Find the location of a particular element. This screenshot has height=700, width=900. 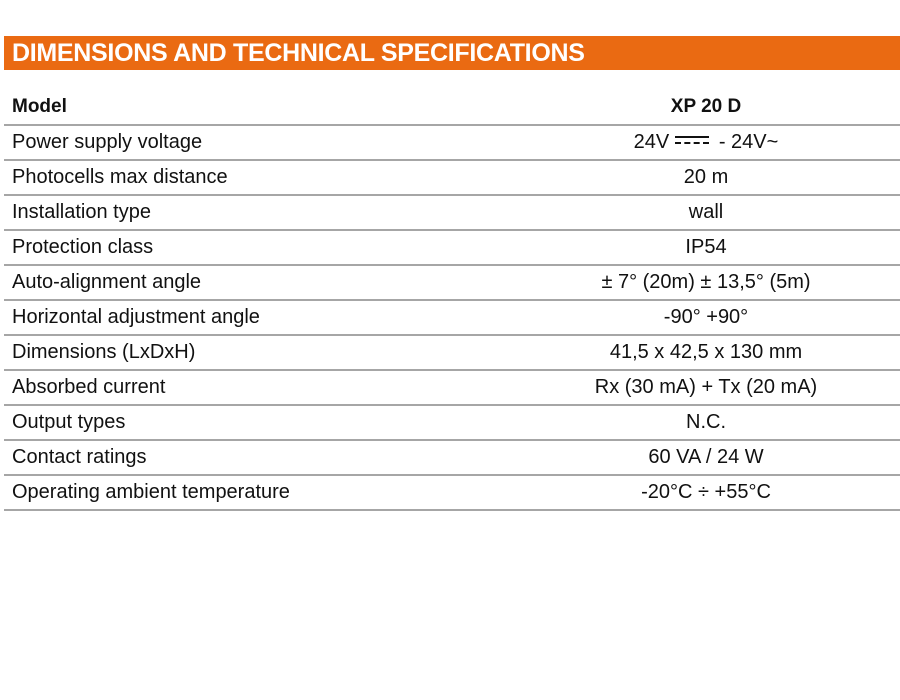

section-title: DIMENSIONS AND TECHNICAL SPECIFICATIONS is located at coordinates (298, 53).